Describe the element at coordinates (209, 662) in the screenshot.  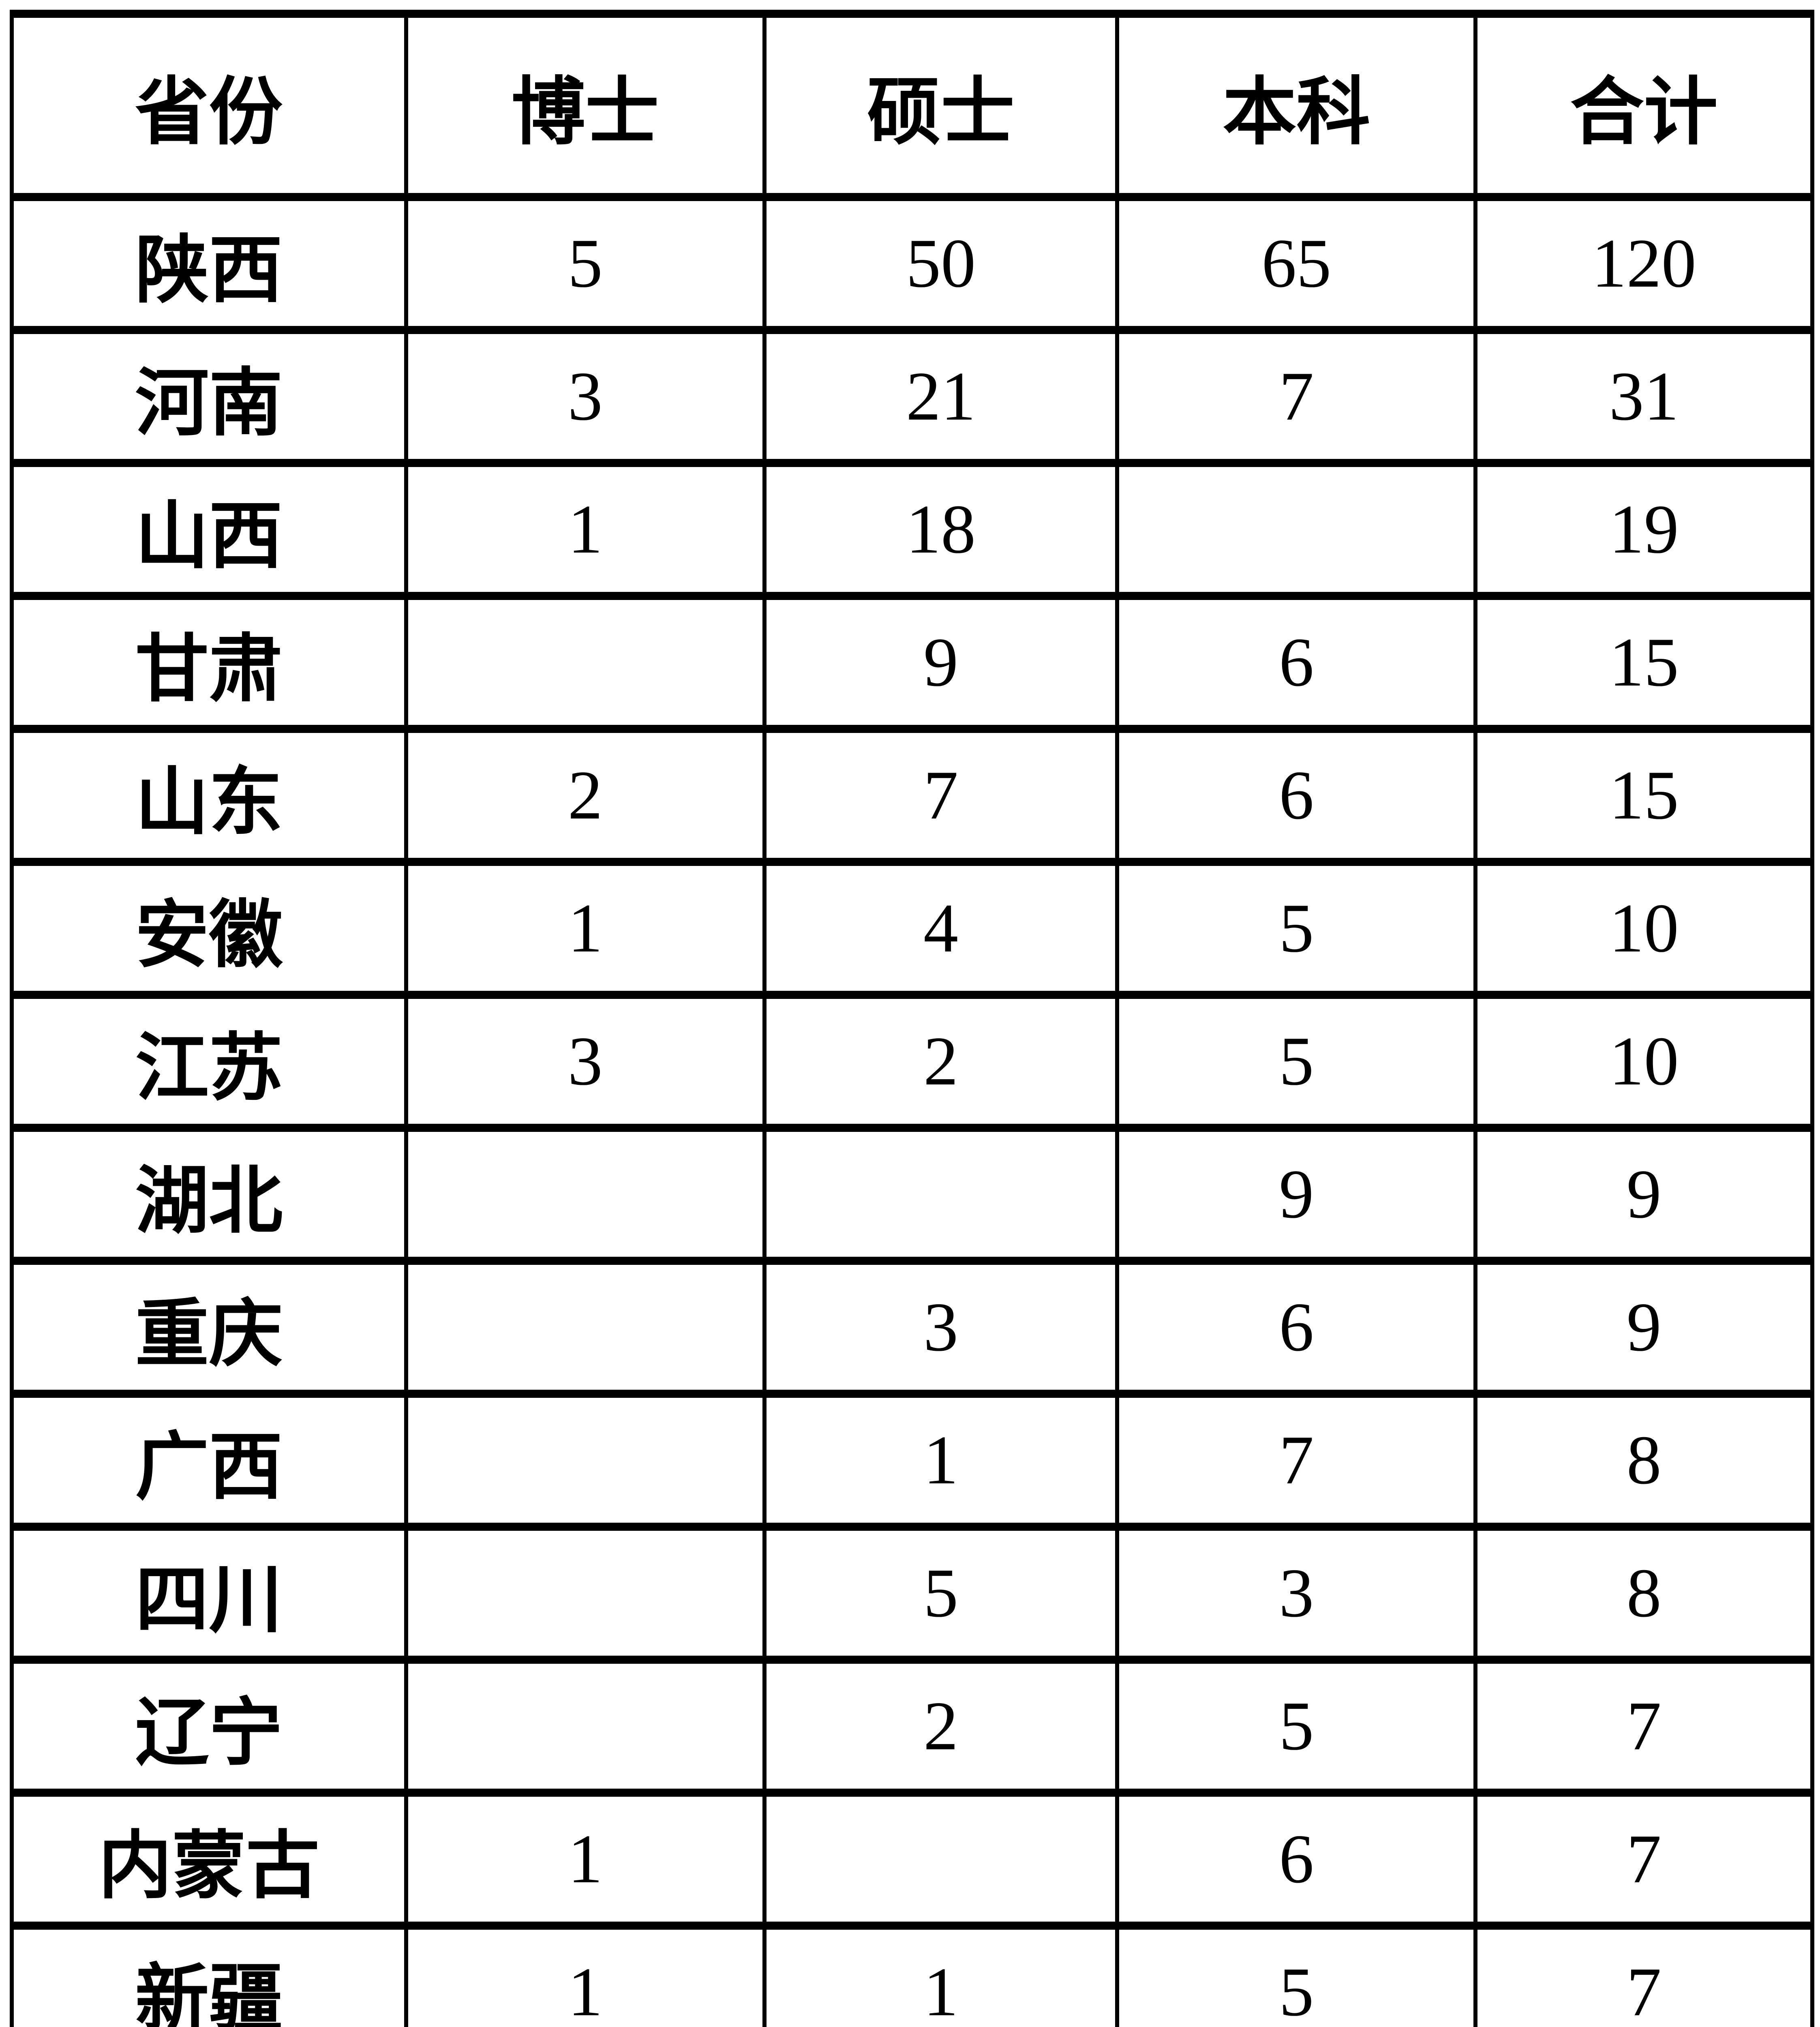
I see `province-cell: 甘肃` at that location.